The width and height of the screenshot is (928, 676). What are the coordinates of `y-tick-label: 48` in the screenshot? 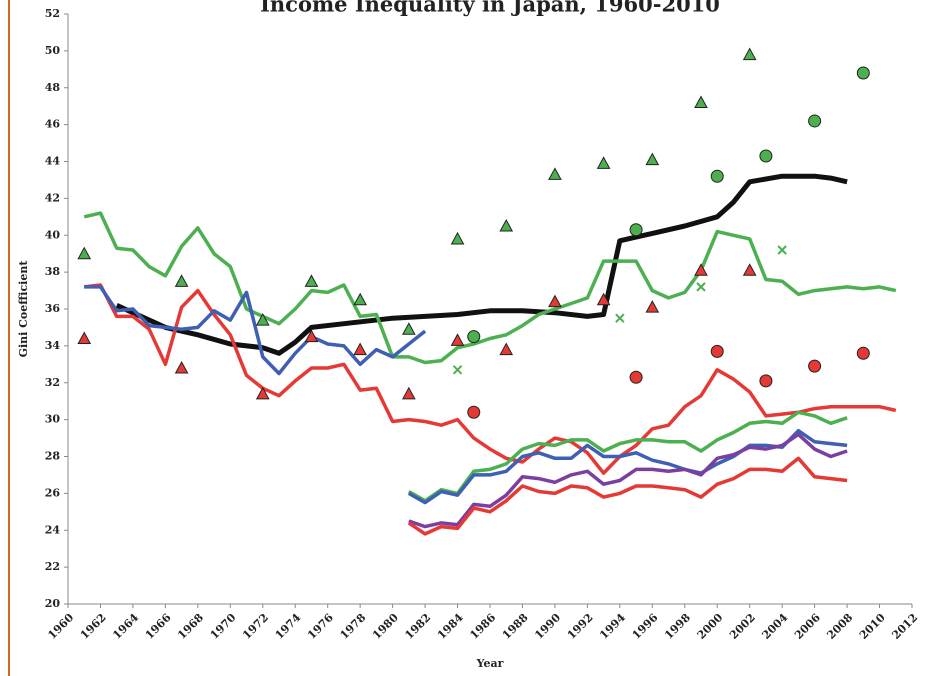 It's located at (53, 87).